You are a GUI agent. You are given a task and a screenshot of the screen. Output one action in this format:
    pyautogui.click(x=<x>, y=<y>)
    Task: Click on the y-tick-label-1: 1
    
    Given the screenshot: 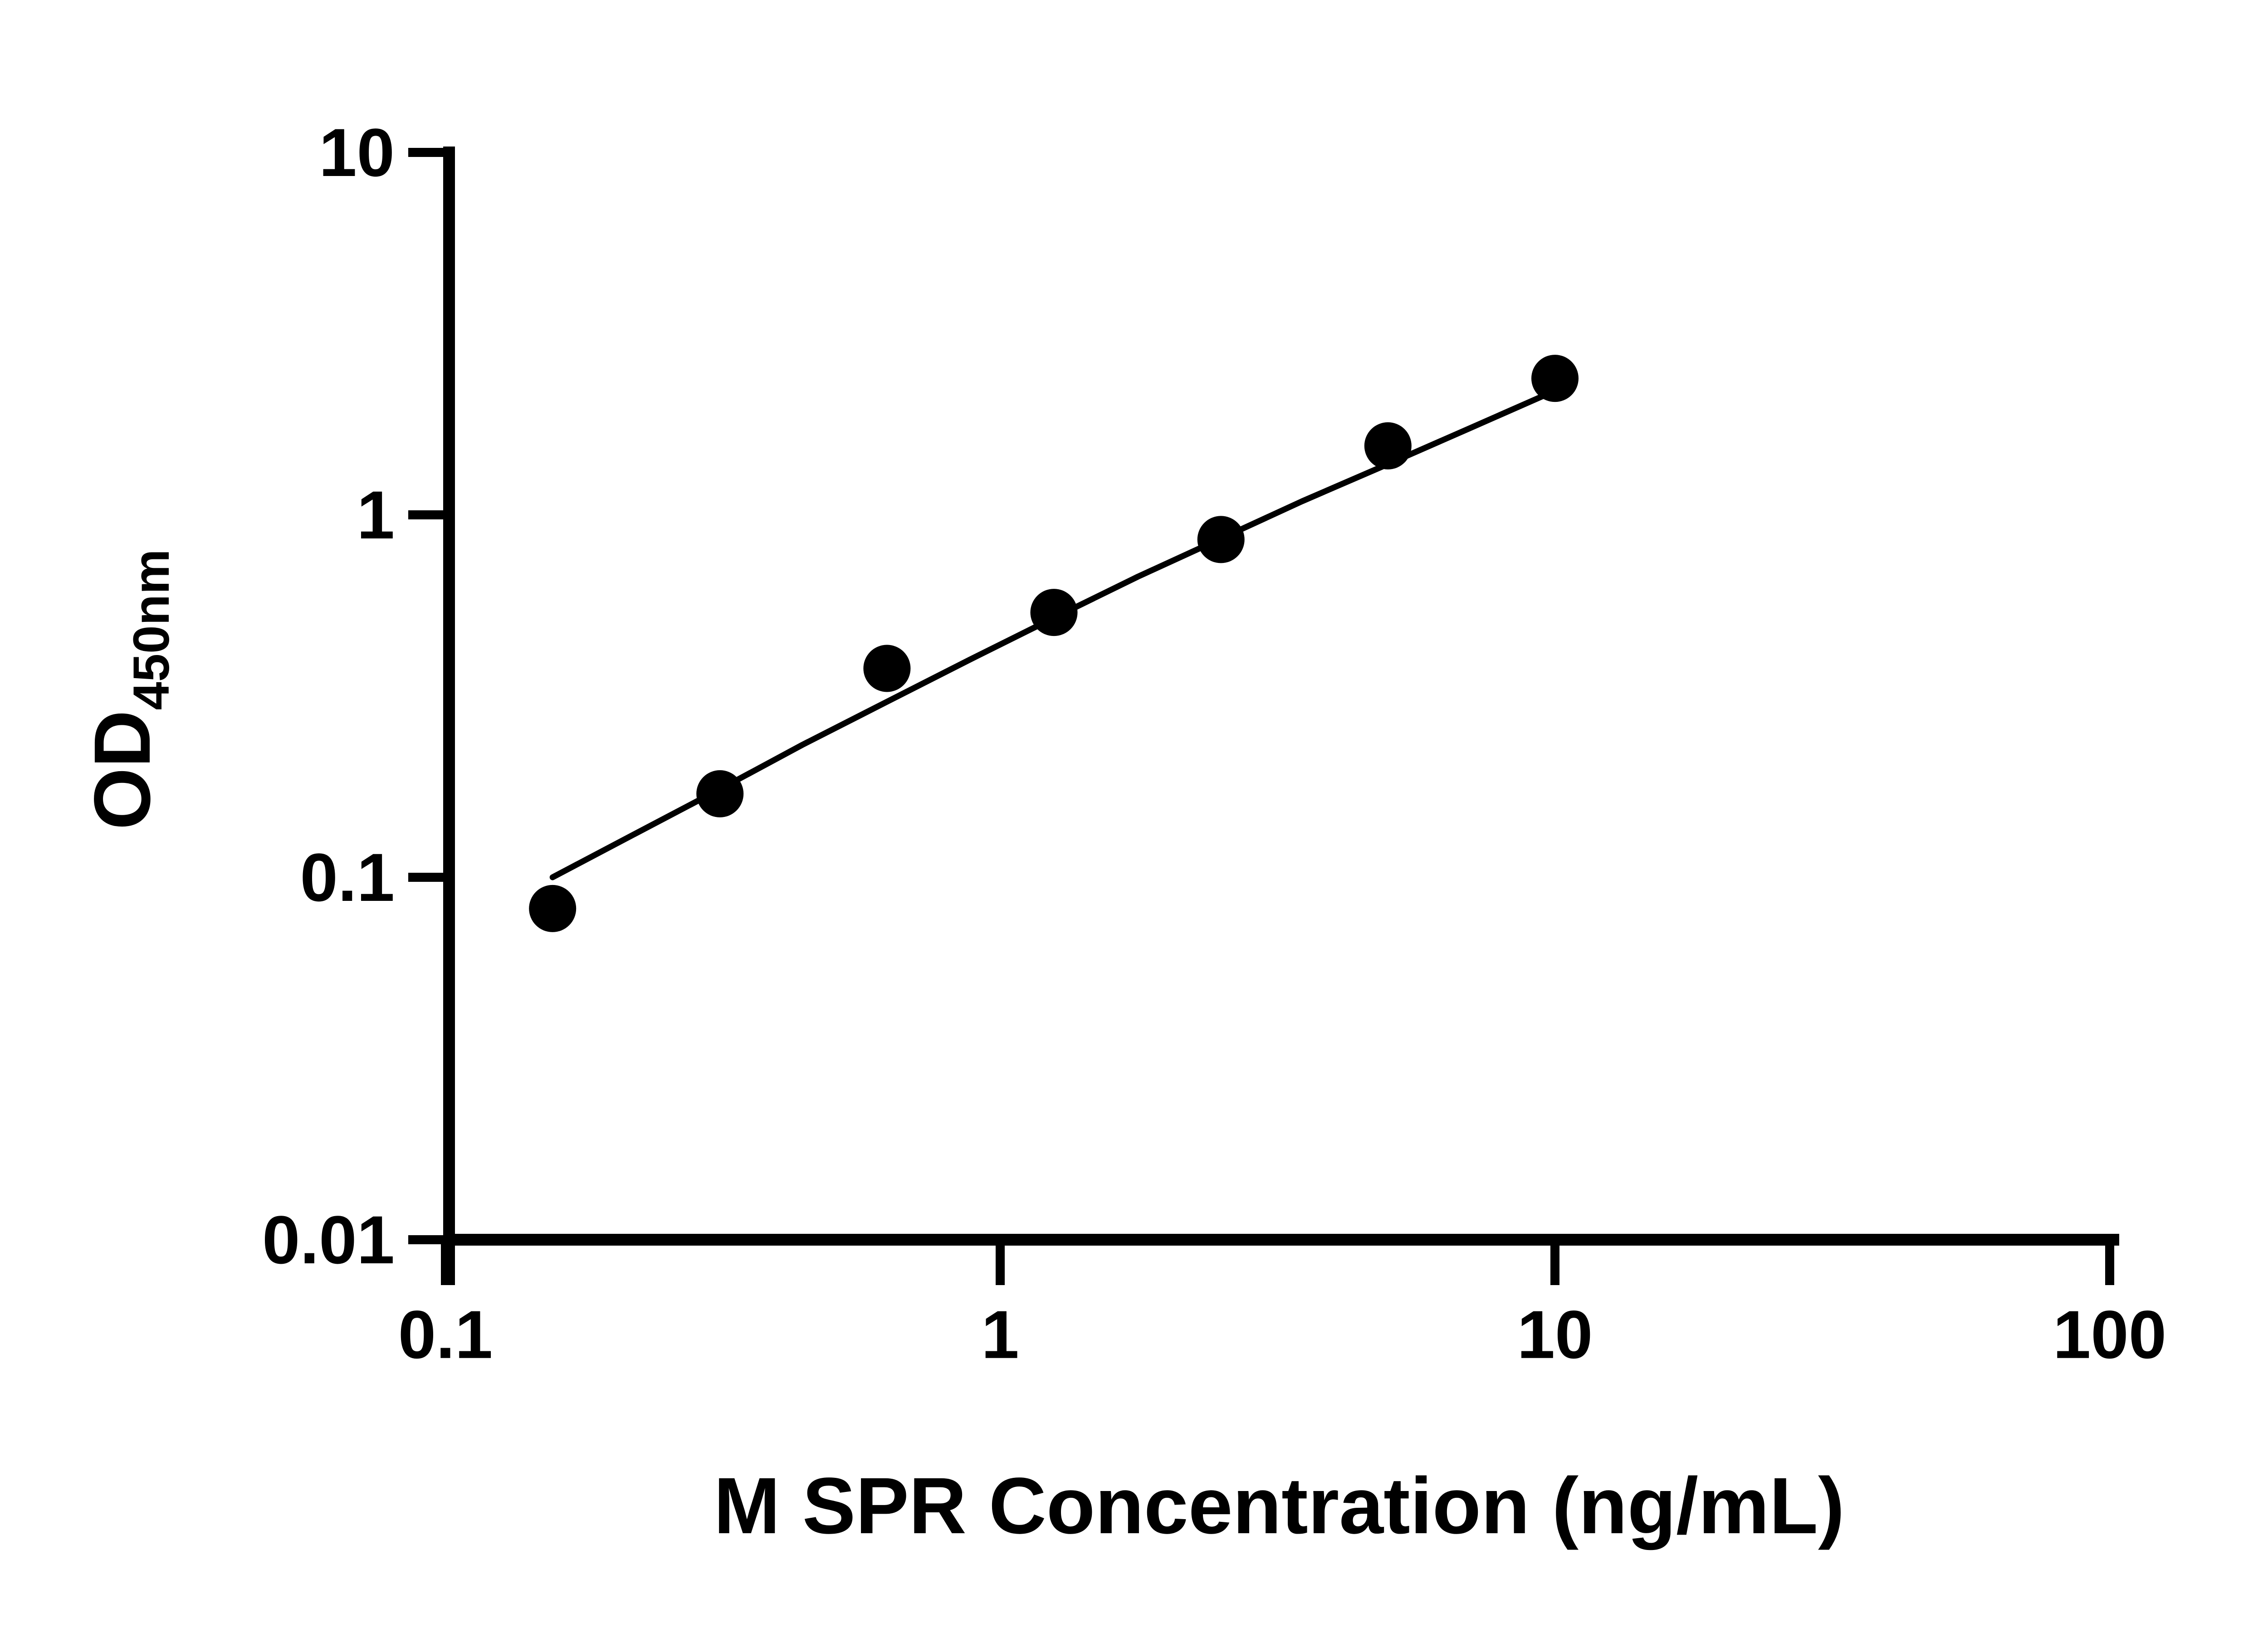 What is the action you would take?
    pyautogui.click(x=376, y=515)
    